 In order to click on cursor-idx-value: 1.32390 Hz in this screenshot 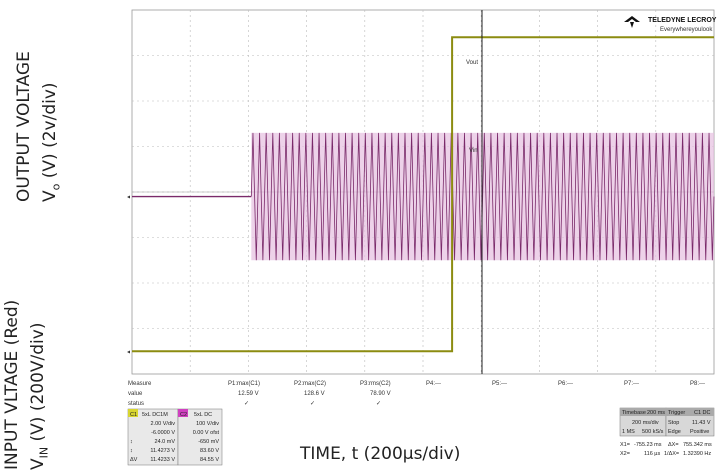, I will do `click(697, 454)`.